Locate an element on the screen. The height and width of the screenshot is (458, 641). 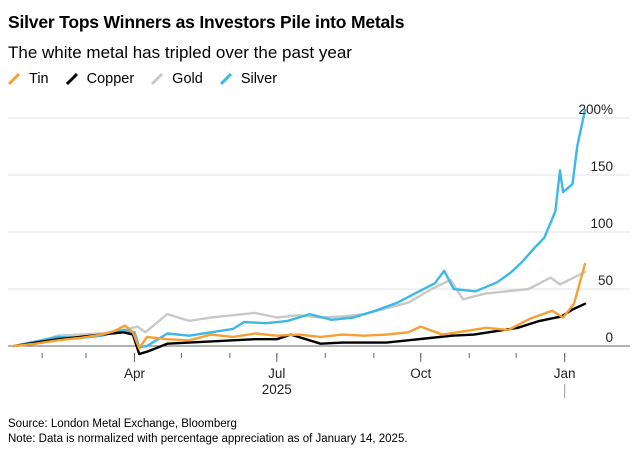
y-tick-label: 200% is located at coordinates (595, 109).